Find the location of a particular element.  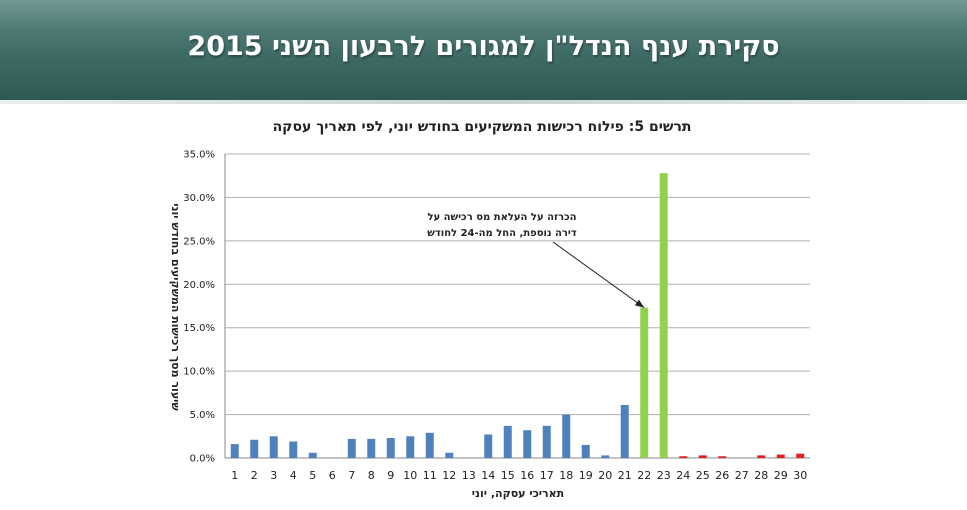

y-tick-label: 0.0% is located at coordinates (202, 459).